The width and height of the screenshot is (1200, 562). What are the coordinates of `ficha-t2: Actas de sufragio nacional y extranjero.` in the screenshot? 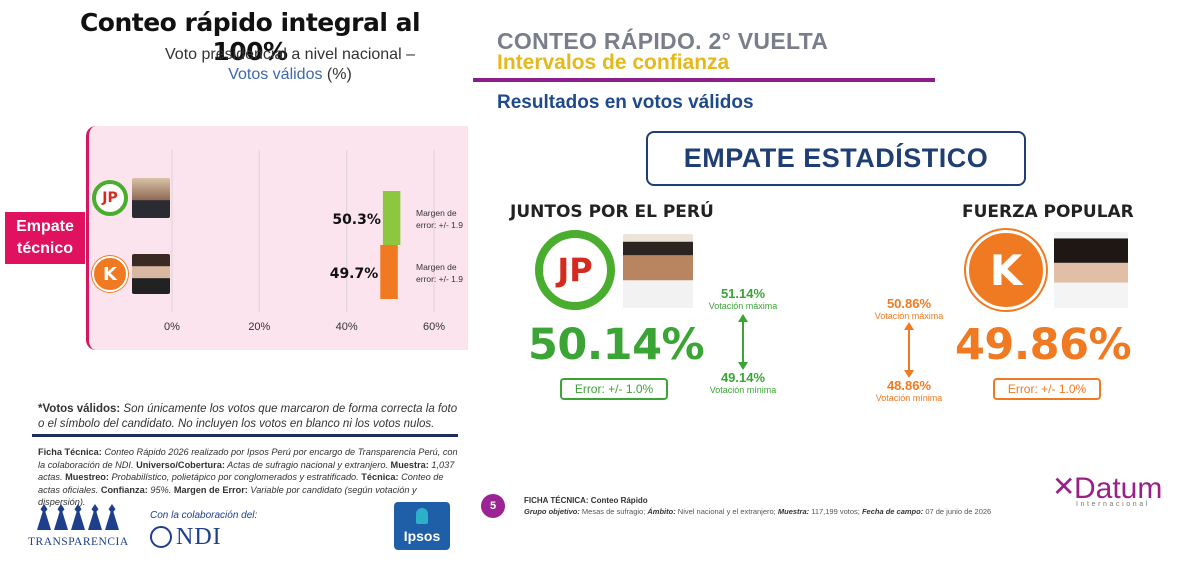 It's located at (307, 464).